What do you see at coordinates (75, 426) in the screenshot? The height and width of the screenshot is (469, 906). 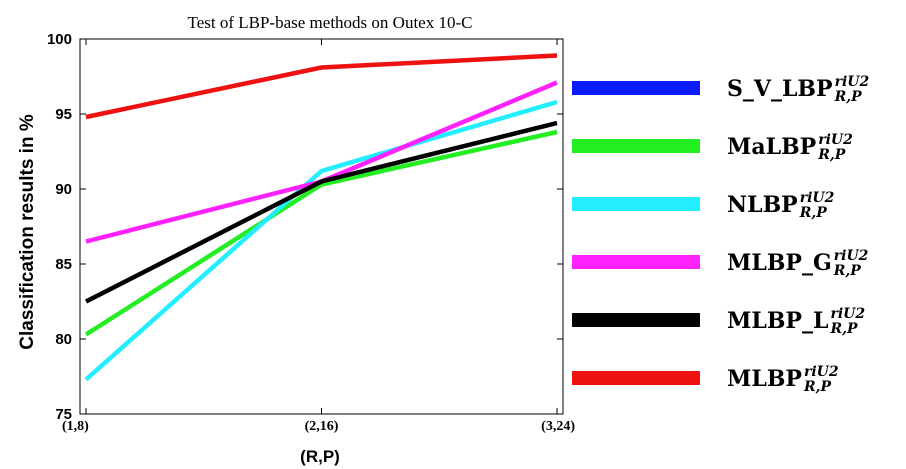 I see `x-tick-label: (1,8)` at bounding box center [75, 426].